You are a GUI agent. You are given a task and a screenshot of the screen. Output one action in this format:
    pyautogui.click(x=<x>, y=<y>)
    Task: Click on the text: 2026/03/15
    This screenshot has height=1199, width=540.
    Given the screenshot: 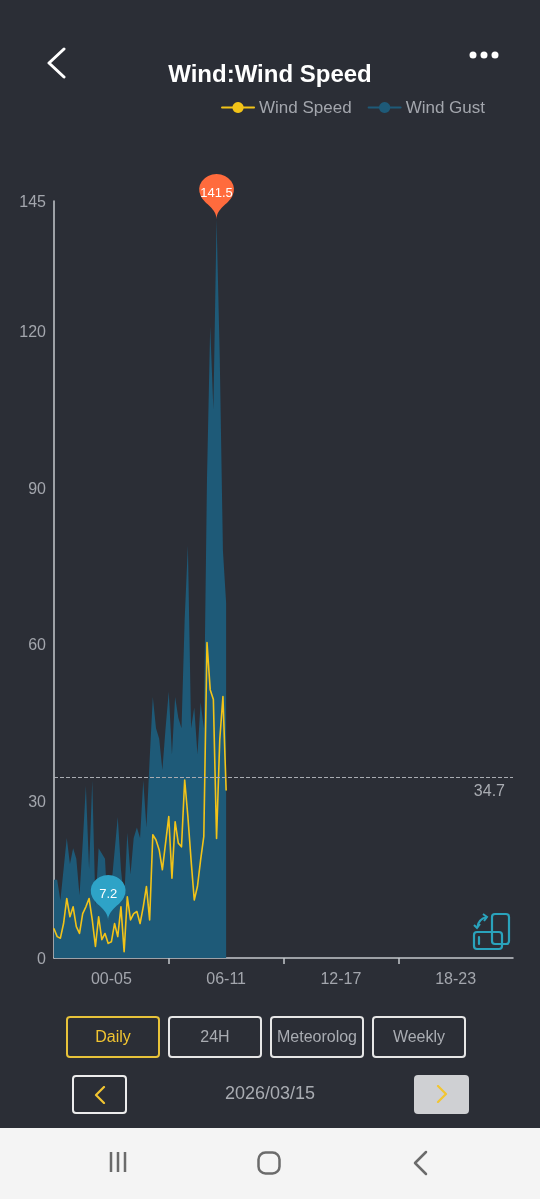 What is the action you would take?
    pyautogui.click(x=270, y=1093)
    